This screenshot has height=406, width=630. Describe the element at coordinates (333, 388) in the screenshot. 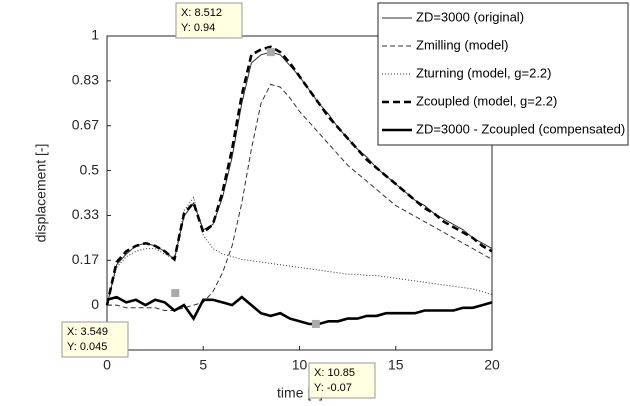

I see `data-tip-y: Y: -0.07` at that location.